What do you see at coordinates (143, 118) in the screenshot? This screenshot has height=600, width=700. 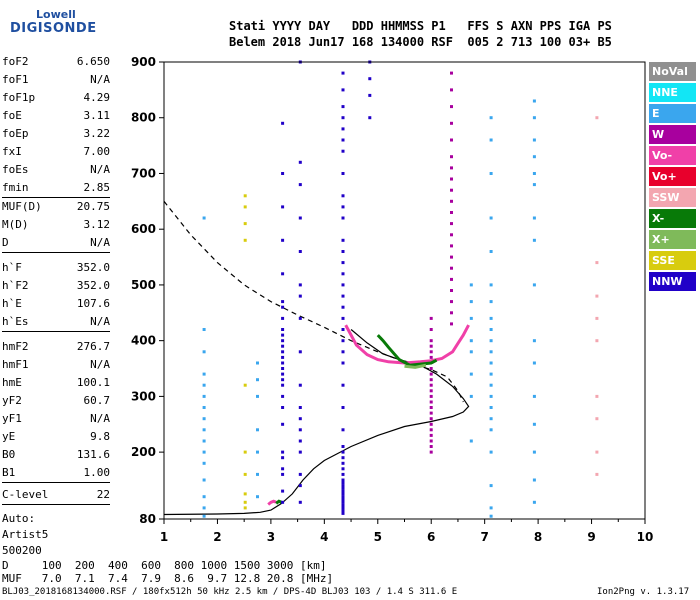 I see `y-tick-label: 800` at bounding box center [143, 118].